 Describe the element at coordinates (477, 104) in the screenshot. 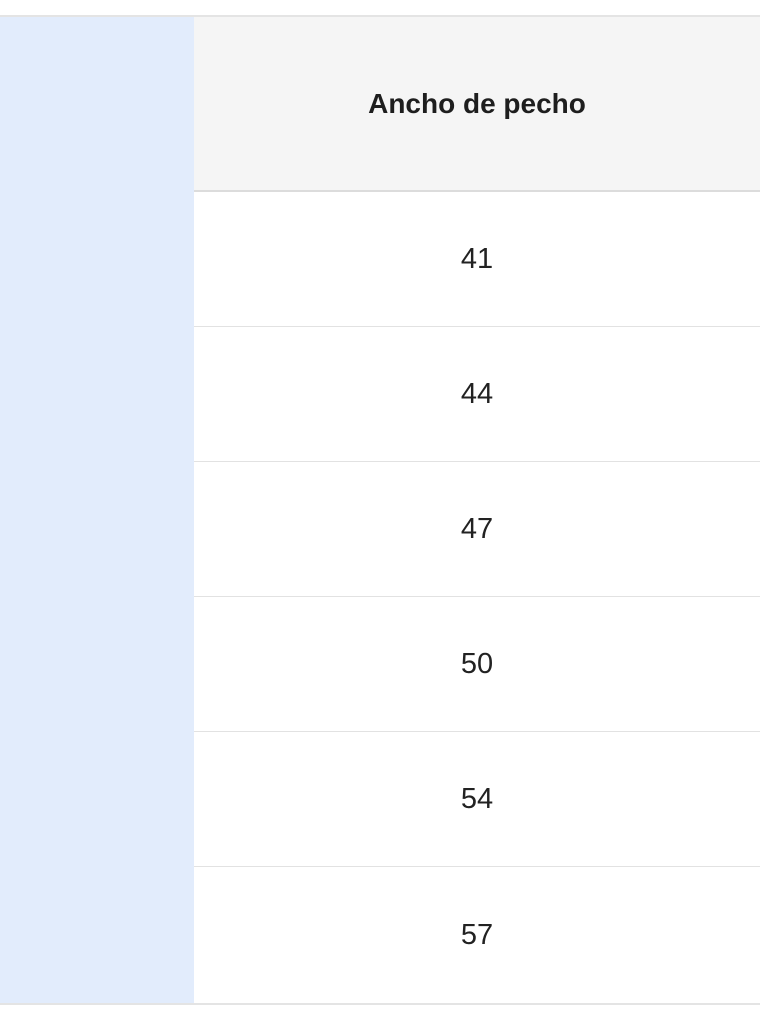

I see `column-header: Ancho de pecho` at that location.